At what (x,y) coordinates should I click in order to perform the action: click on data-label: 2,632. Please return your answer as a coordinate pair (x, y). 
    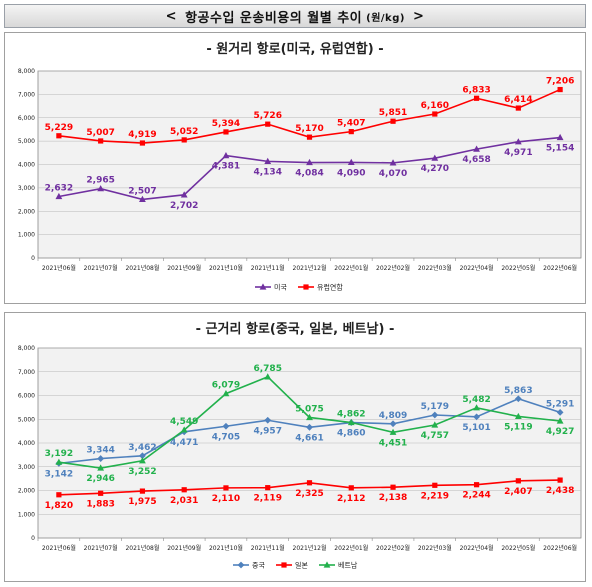
    Looking at the image, I should click on (59, 188).